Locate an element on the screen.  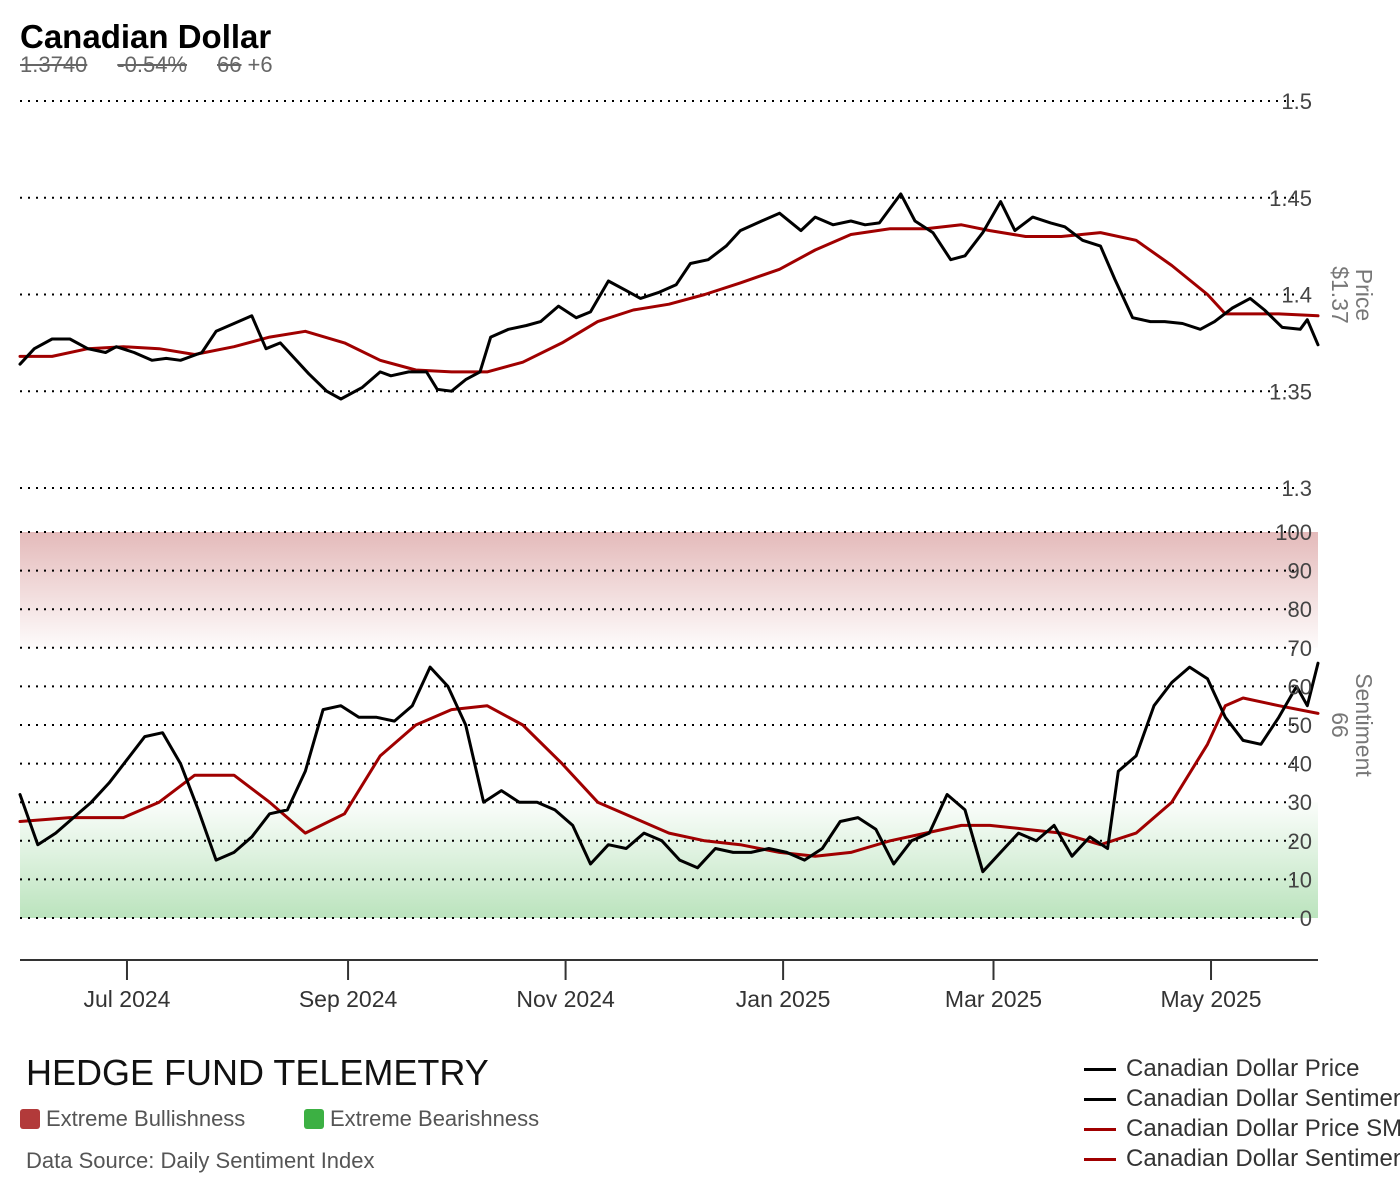
legend-item: Canadian Dollar Sentiment is located at coordinates (1242, 1099).